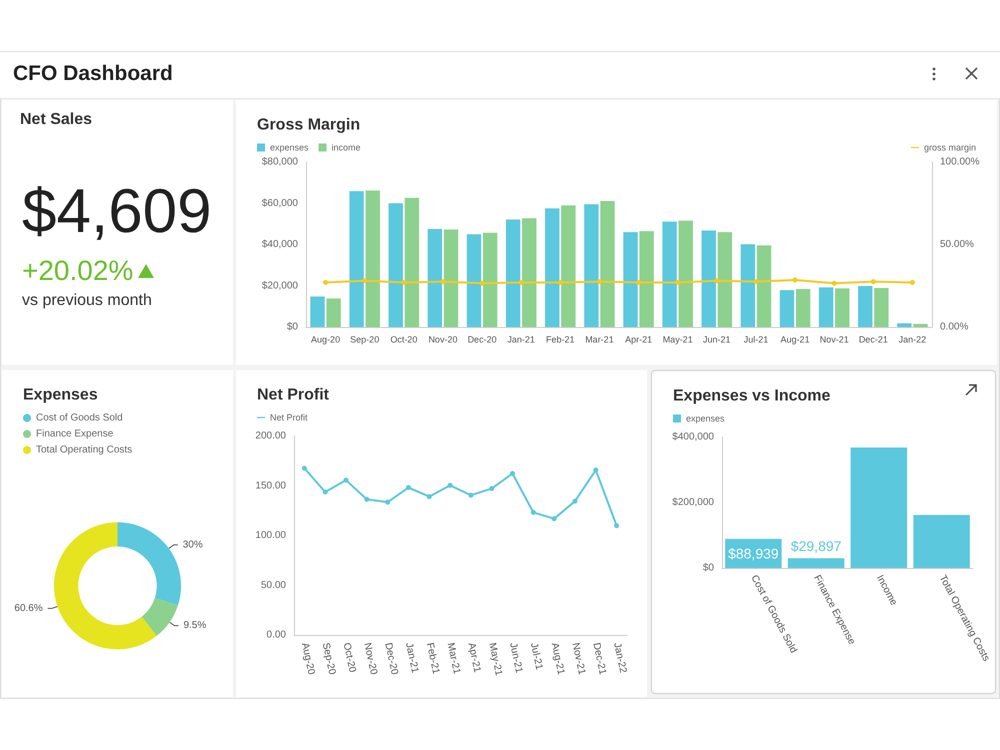 The height and width of the screenshot is (750, 1000). Describe the element at coordinates (280, 162) in the screenshot. I see `y-tick-label: $80,000` at that location.